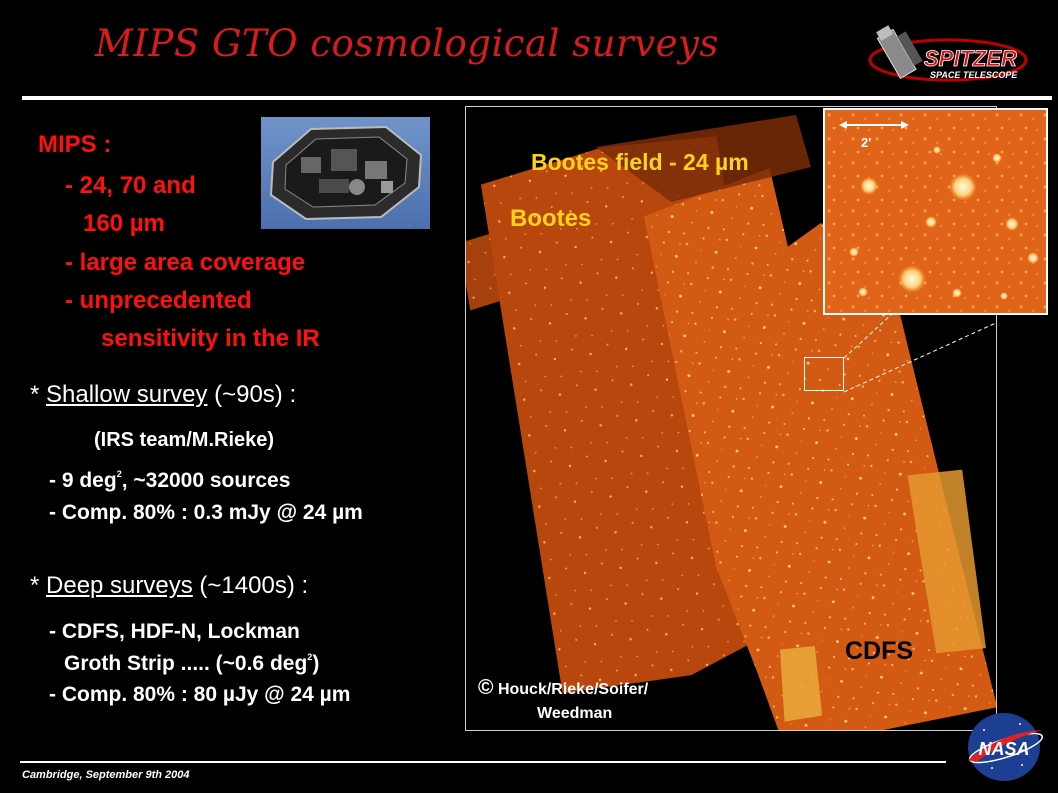  I want to click on mips-line-wavelengths: - 24, 70 and, so click(130, 185).